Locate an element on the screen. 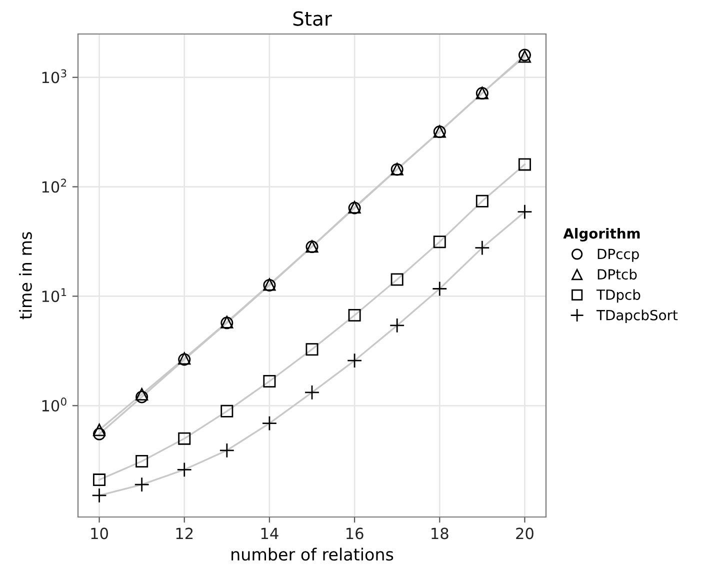  x-tick-label: 16 is located at coordinates (355, 534).